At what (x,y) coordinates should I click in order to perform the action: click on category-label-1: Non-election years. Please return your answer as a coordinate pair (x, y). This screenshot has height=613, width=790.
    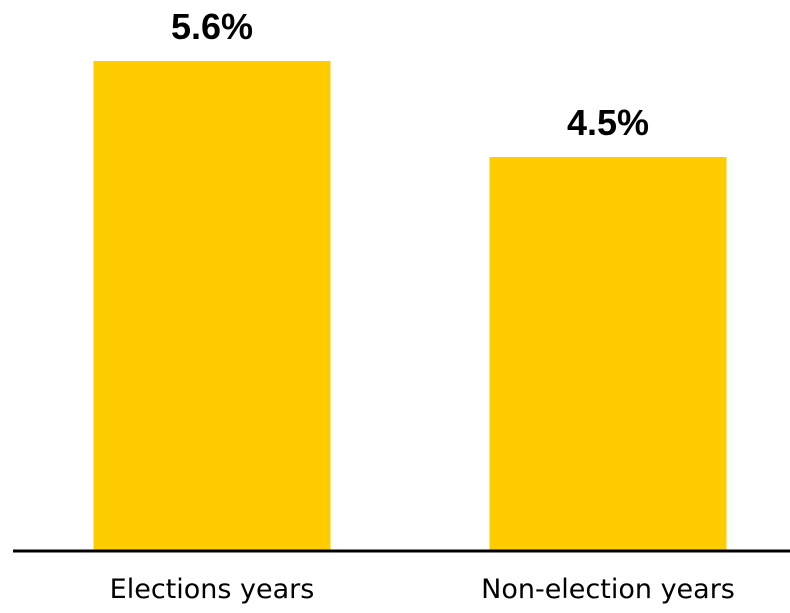
    Looking at the image, I should click on (608, 589).